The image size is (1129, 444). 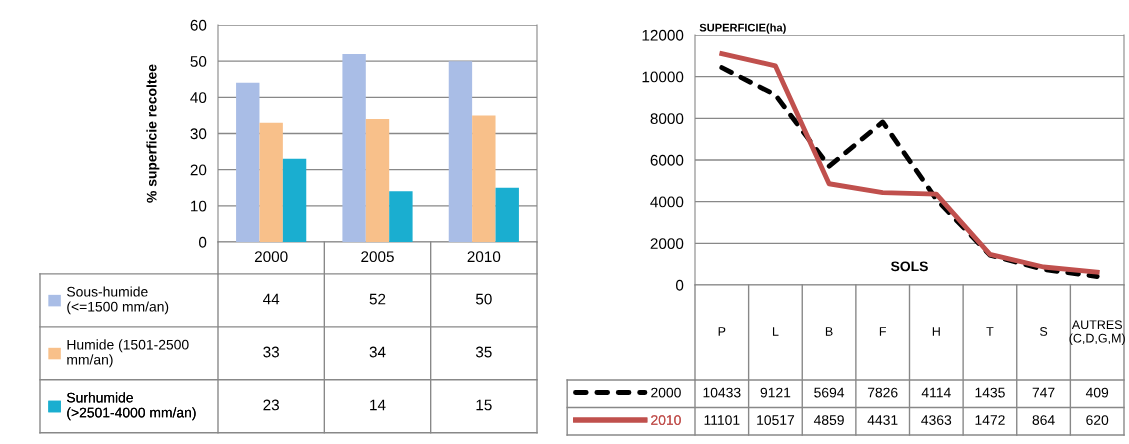 I want to click on legend-label: Humide (1501-2500 mm/an), so click(x=128, y=353).